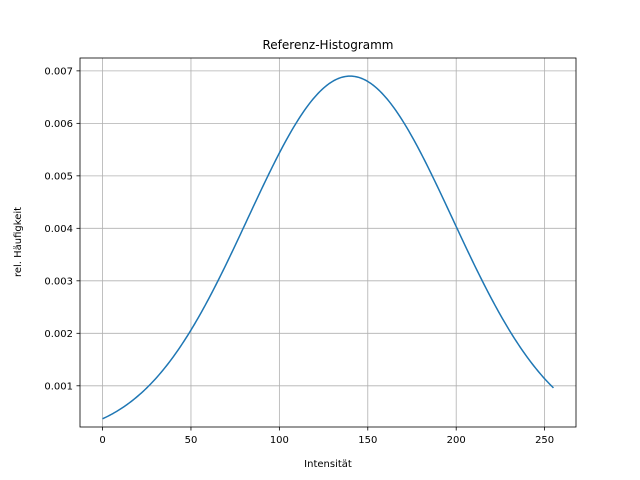  Describe the element at coordinates (58, 229) in the screenshot. I see `y-tick-label: 0.004` at that location.